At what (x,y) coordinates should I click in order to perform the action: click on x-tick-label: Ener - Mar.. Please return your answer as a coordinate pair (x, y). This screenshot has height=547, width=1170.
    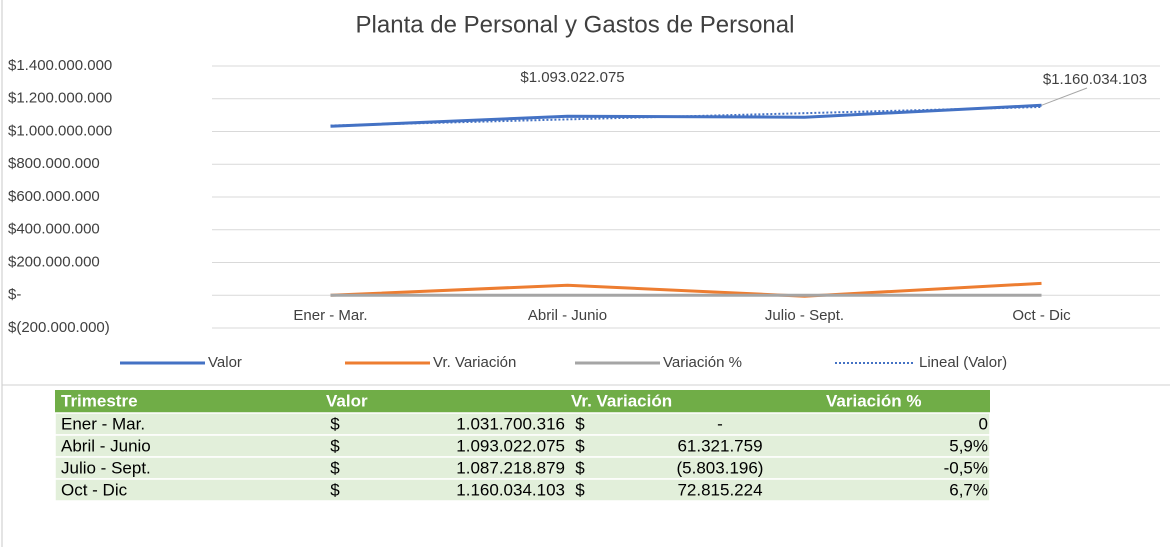
    Looking at the image, I should click on (330, 315).